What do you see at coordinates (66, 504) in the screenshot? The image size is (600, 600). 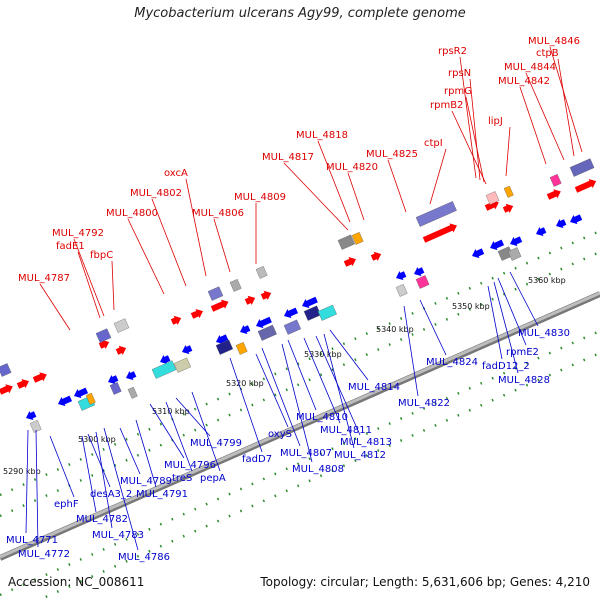 I see `gene-label-reverse: ephF` at bounding box center [66, 504].